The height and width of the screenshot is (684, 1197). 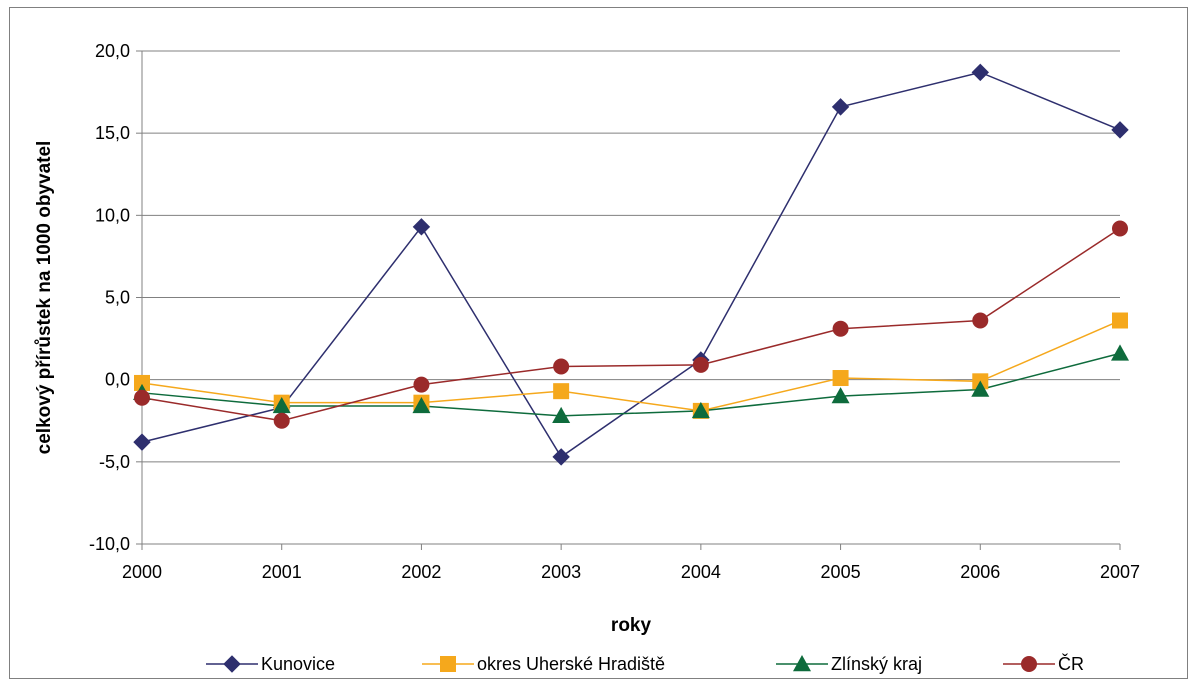 What do you see at coordinates (44, 298) in the screenshot?
I see `y-axis-title: celkový přírůstek na 1000 obyvatel` at bounding box center [44, 298].